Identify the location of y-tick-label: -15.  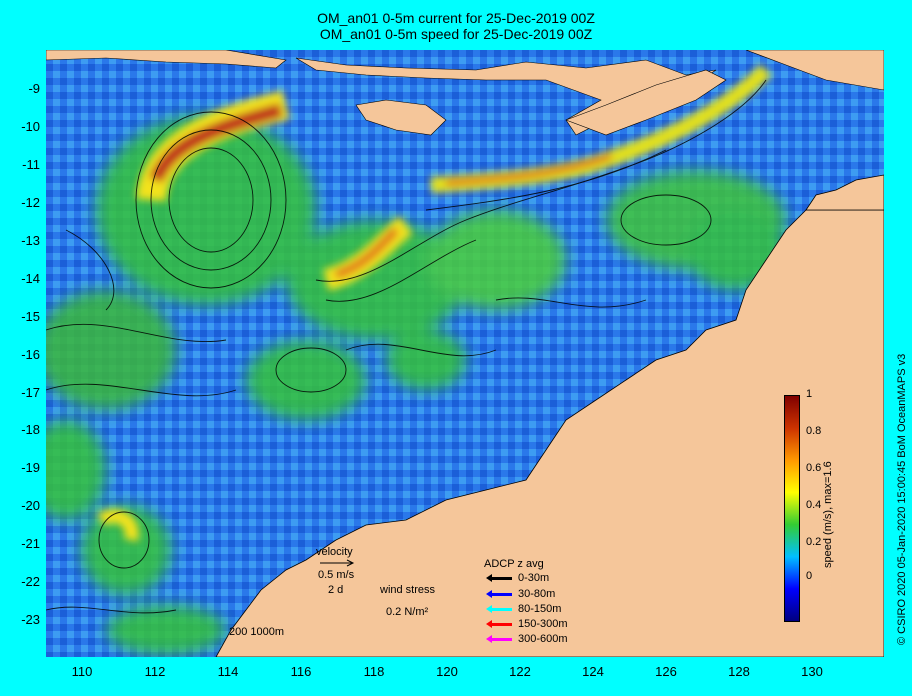
(30, 316).